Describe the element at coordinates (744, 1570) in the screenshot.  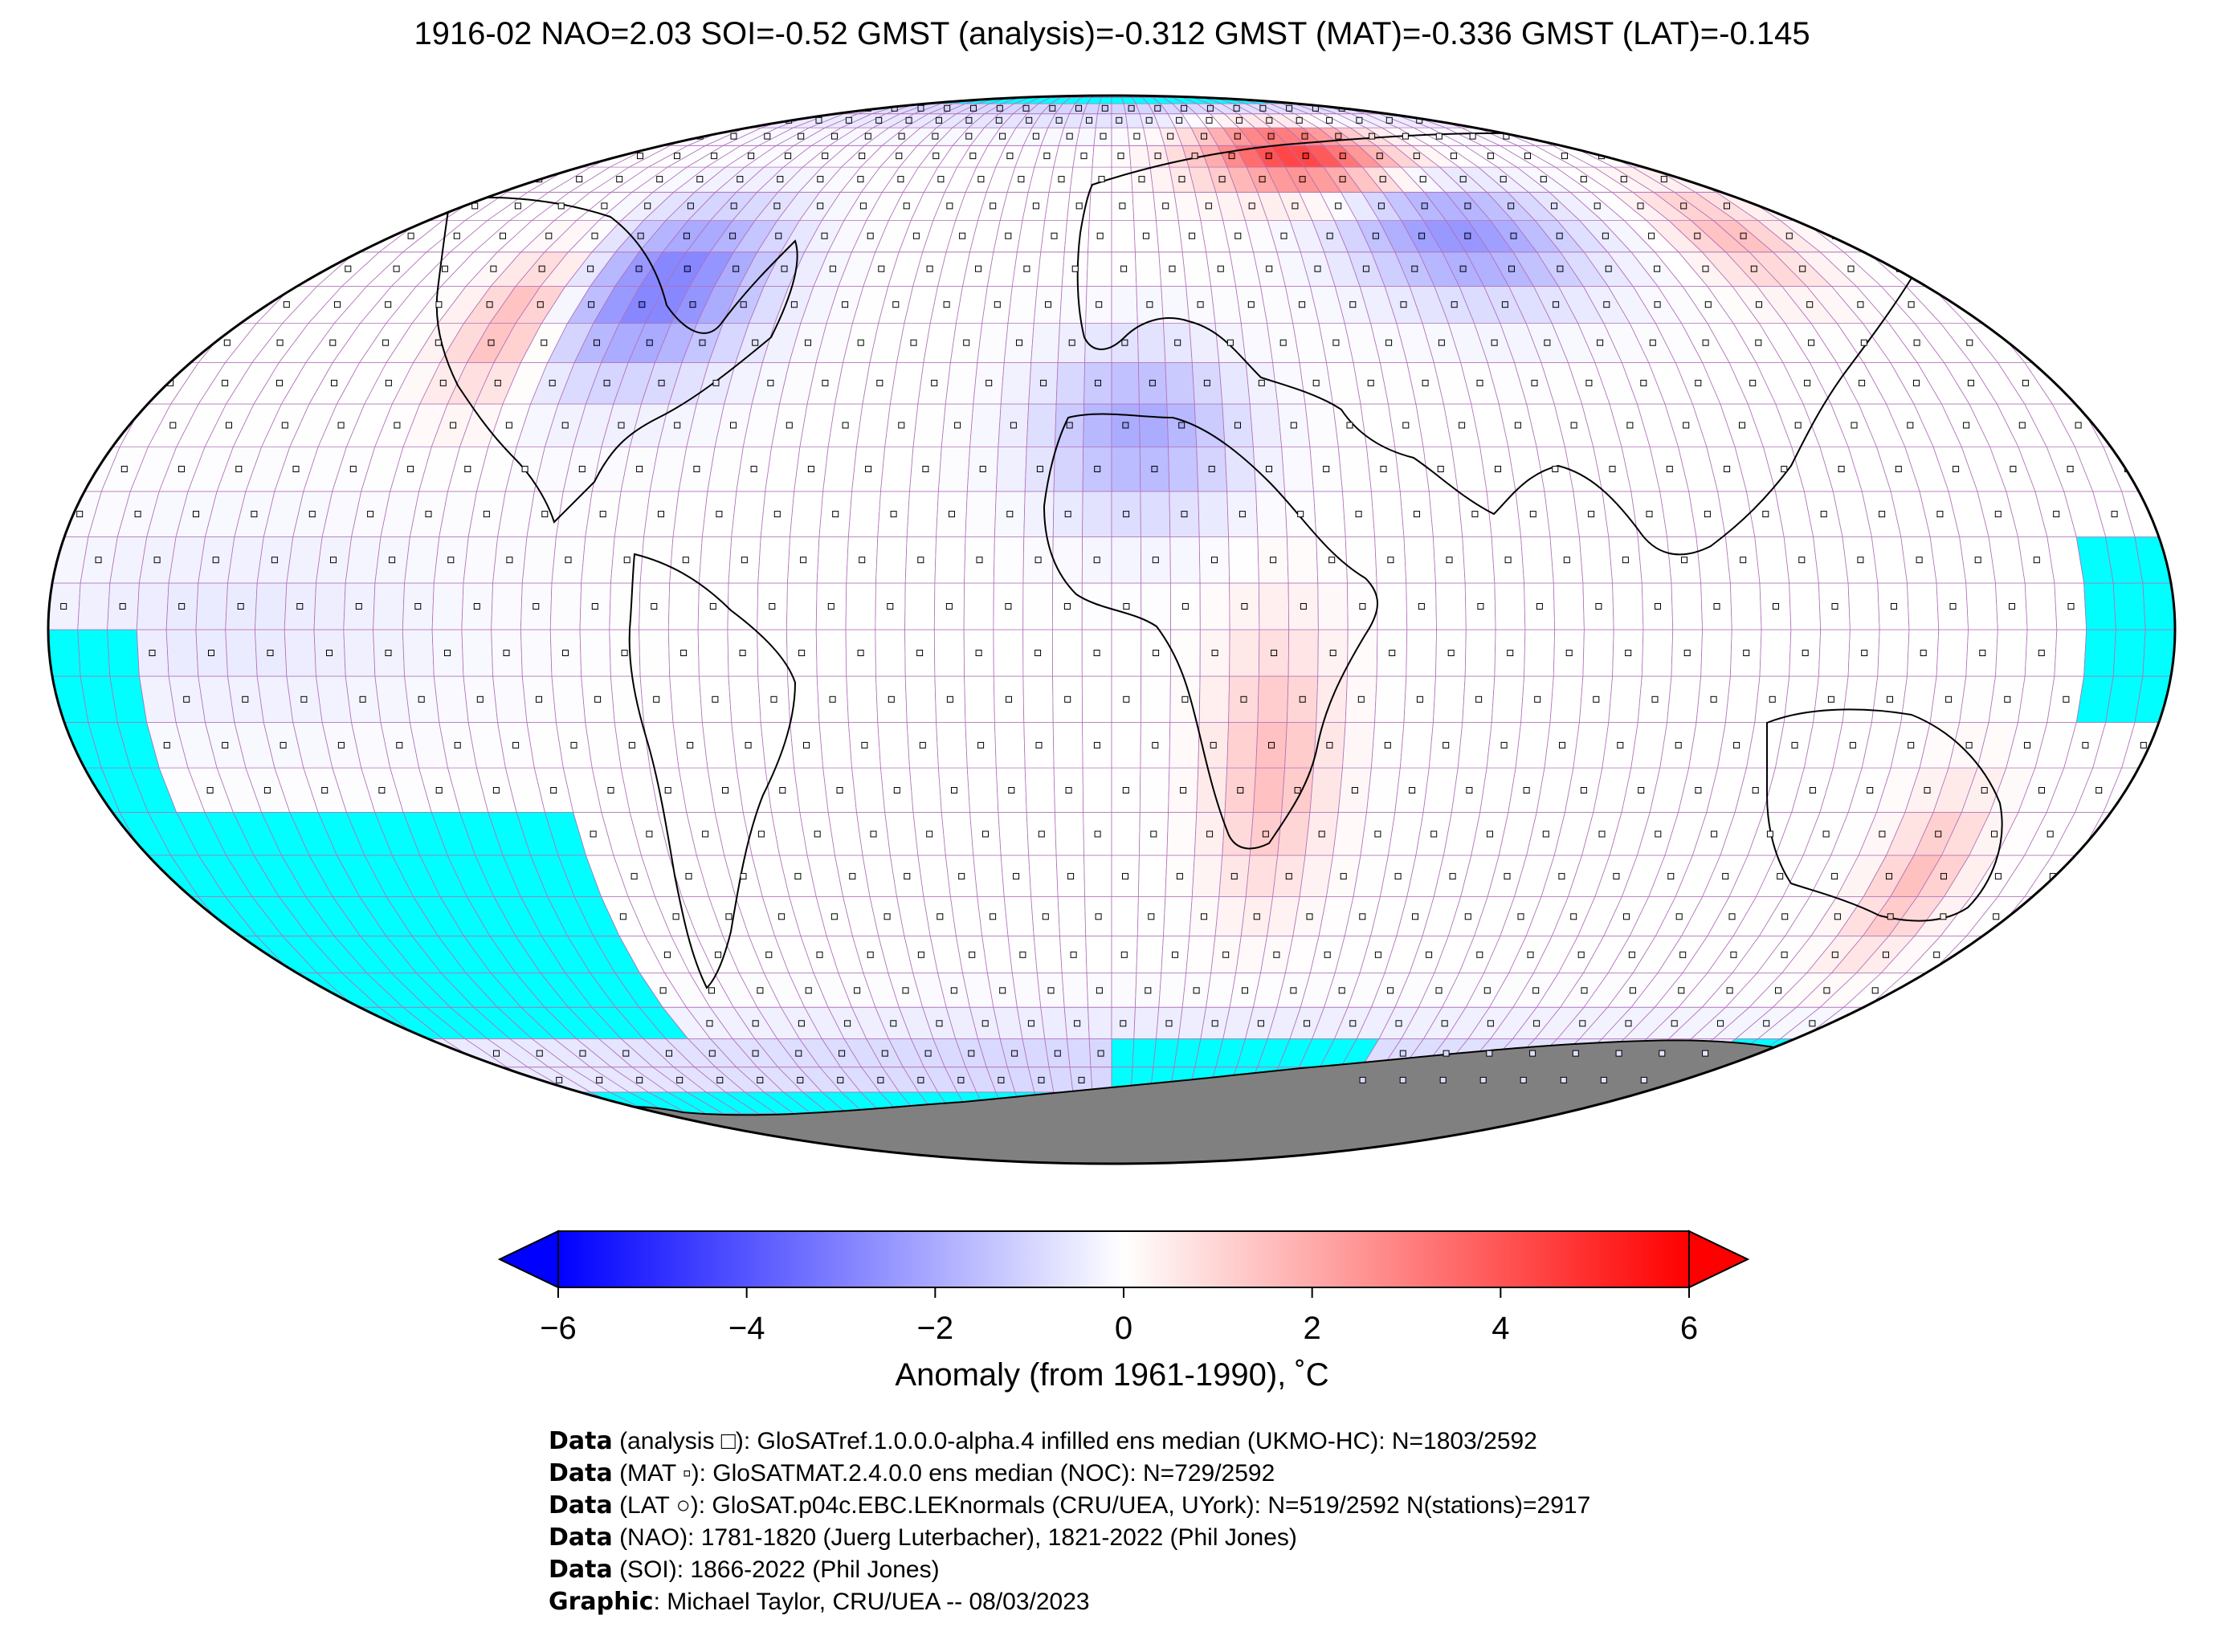
I see `credit-soi: Data (SOI): 1866-2022 (Phil Jones)` at that location.